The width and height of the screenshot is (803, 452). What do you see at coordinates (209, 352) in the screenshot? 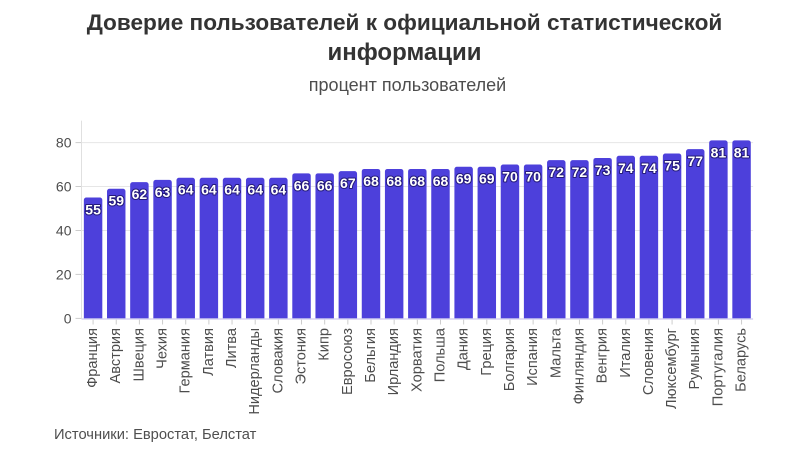
I see `svg-text: Латвия` at bounding box center [209, 352].